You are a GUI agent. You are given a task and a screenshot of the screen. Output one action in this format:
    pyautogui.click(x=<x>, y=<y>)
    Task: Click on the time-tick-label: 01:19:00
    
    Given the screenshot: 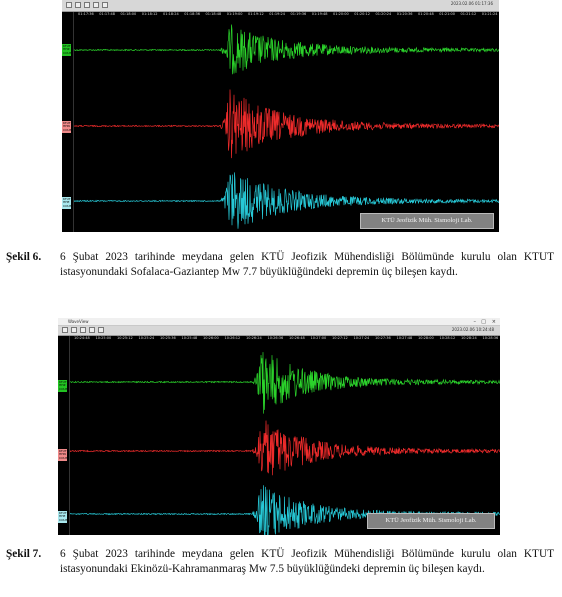 What is the action you would take?
    pyautogui.click(x=234, y=14)
    